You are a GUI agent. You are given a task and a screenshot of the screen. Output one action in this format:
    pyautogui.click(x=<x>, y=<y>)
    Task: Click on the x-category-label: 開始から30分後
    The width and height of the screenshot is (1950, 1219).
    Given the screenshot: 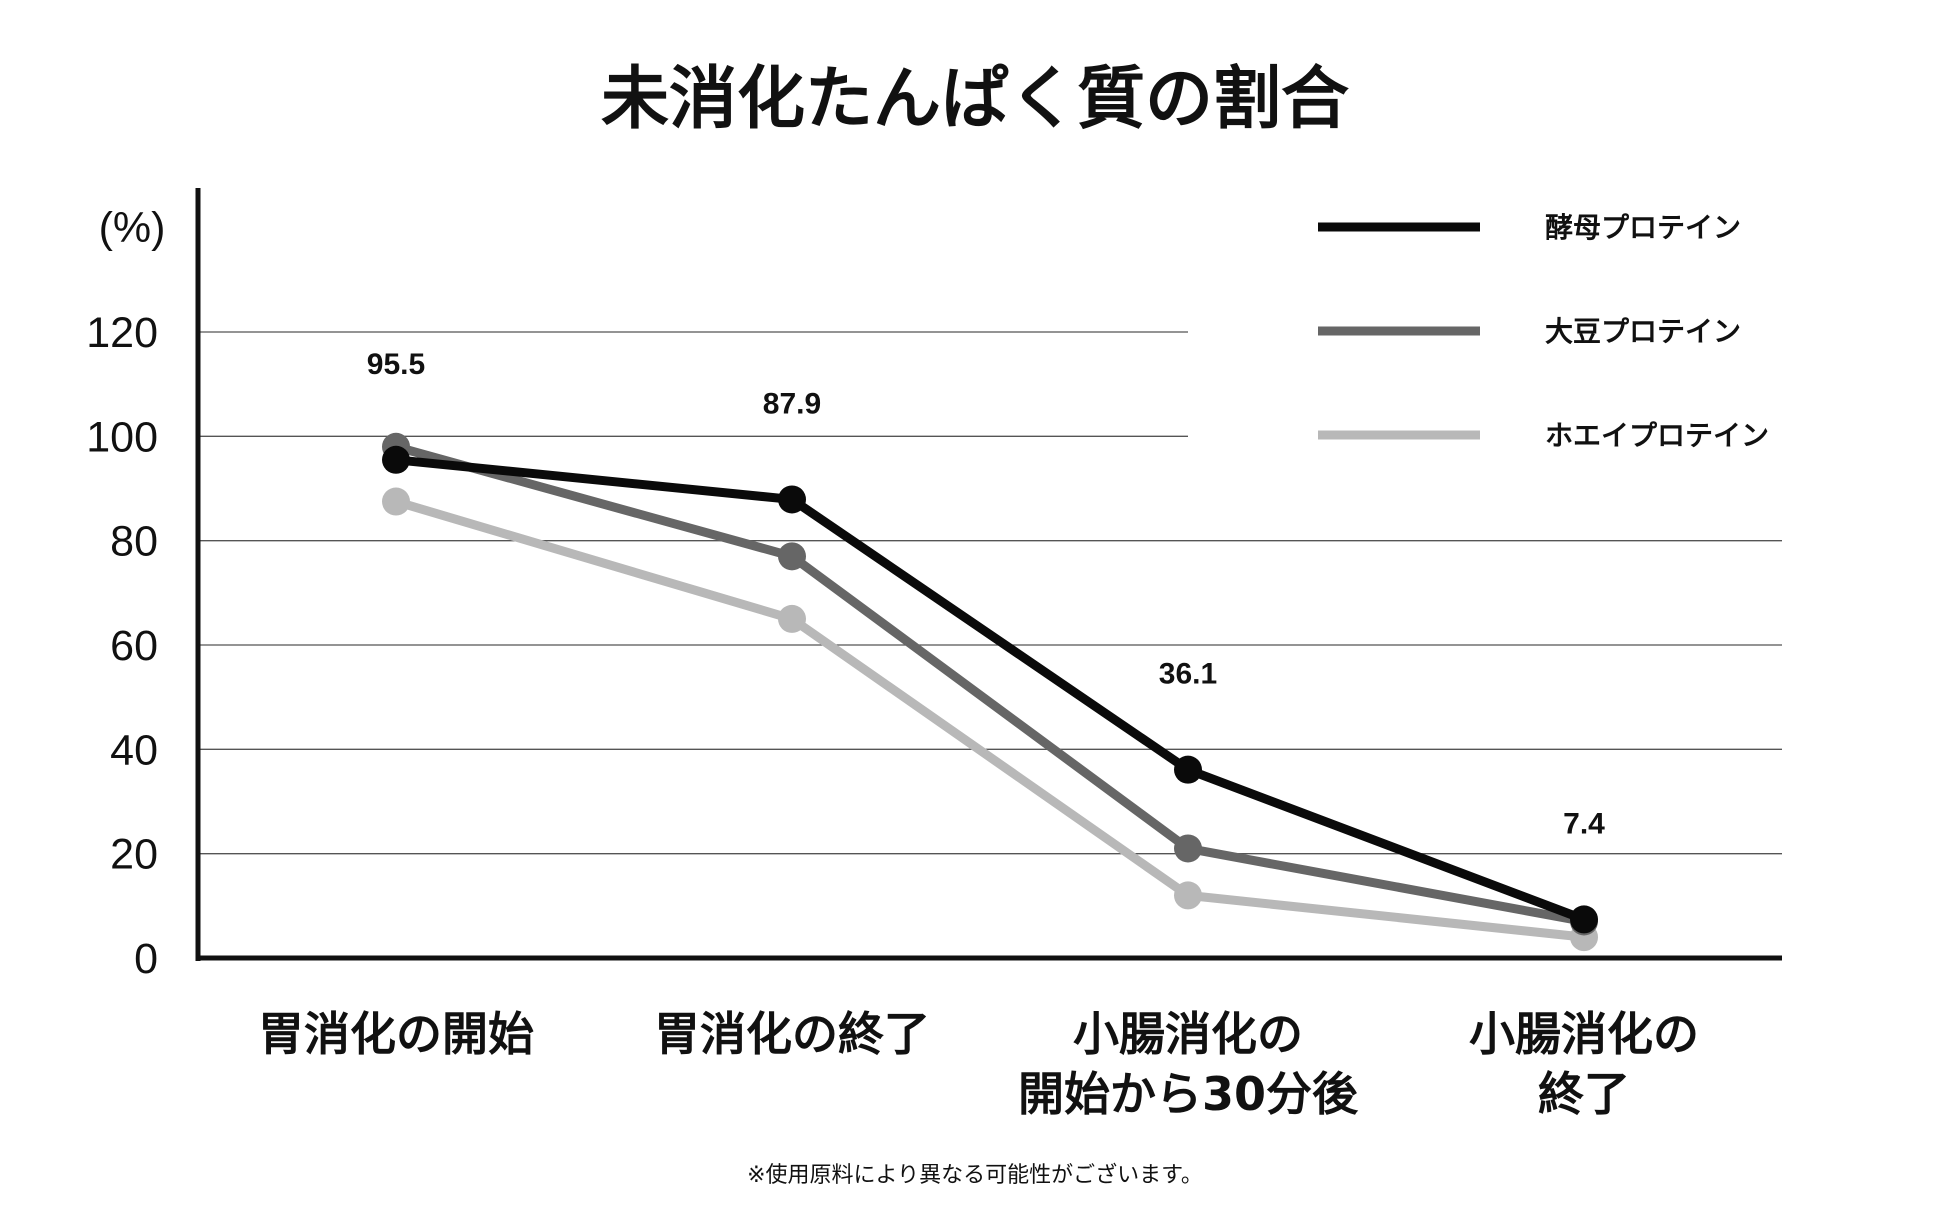 What is the action you would take?
    pyautogui.click(x=1188, y=1094)
    